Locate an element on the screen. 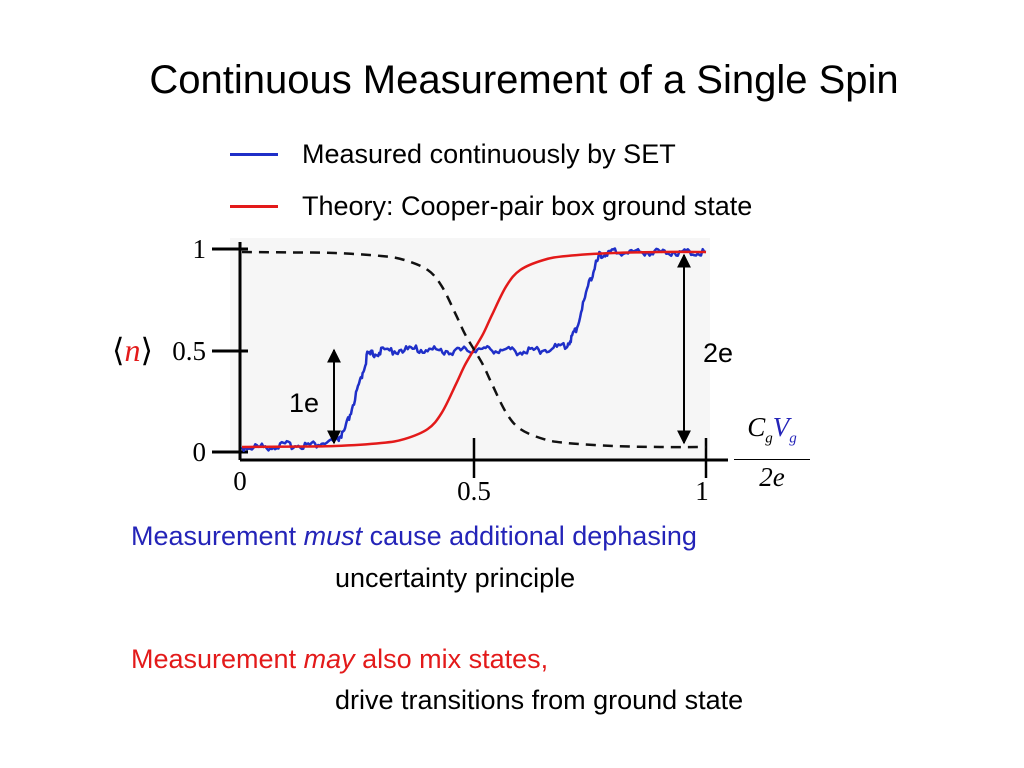 The height and width of the screenshot is (768, 1024). x-axis-label-numerator: CgVg is located at coordinates (772, 432).